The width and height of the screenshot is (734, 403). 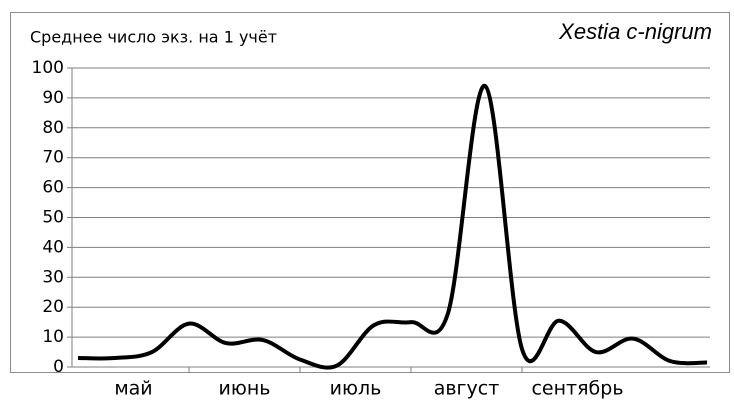 What do you see at coordinates (53, 158) in the screenshot?
I see `y-tick-label: 70` at bounding box center [53, 158].